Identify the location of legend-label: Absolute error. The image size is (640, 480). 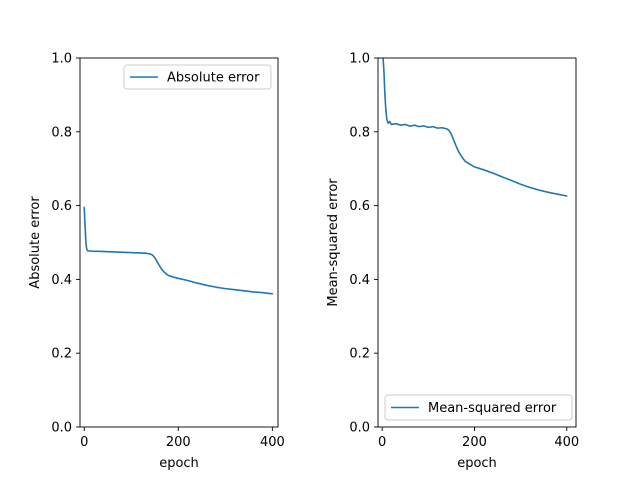
(213, 78).